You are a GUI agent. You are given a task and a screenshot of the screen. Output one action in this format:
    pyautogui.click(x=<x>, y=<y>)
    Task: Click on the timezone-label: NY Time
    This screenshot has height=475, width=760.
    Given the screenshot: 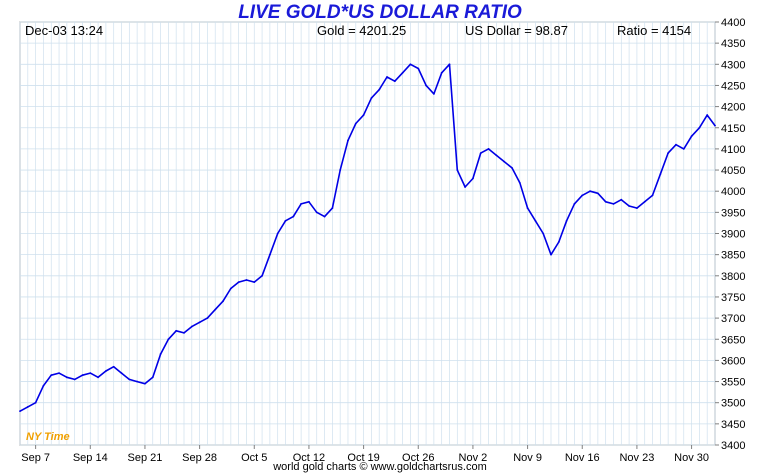 What is the action you would take?
    pyautogui.click(x=48, y=437)
    